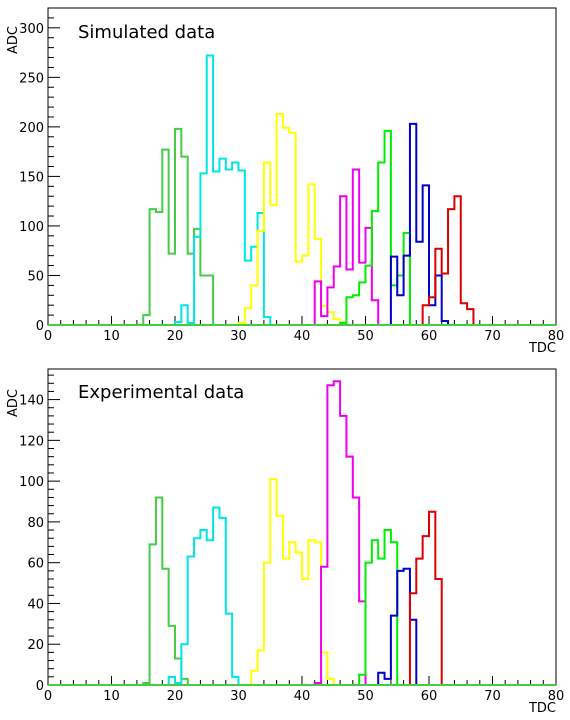 This screenshot has width=570, height=720. Describe the element at coordinates (35, 564) in the screenshot. I see `y-tick-label: 60` at that location.